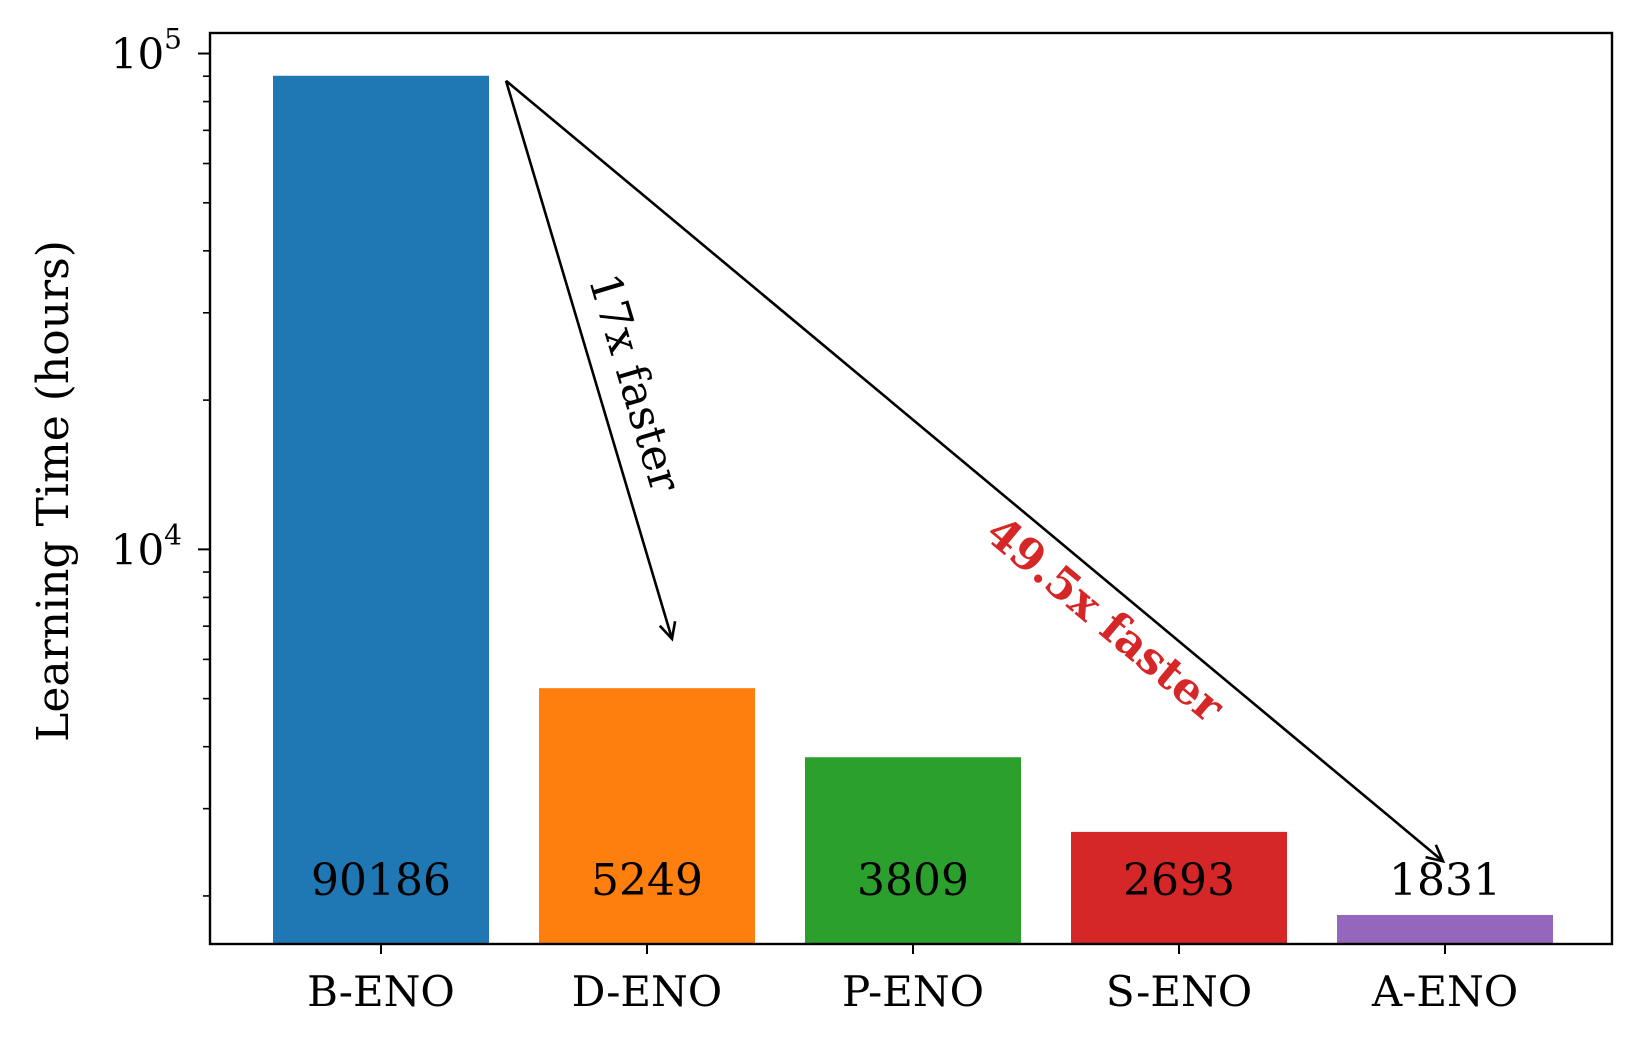 Image resolution: width=1637 pixels, height=1043 pixels. Describe the element at coordinates (1445, 929) in the screenshot. I see `bar-a-eno` at that location.